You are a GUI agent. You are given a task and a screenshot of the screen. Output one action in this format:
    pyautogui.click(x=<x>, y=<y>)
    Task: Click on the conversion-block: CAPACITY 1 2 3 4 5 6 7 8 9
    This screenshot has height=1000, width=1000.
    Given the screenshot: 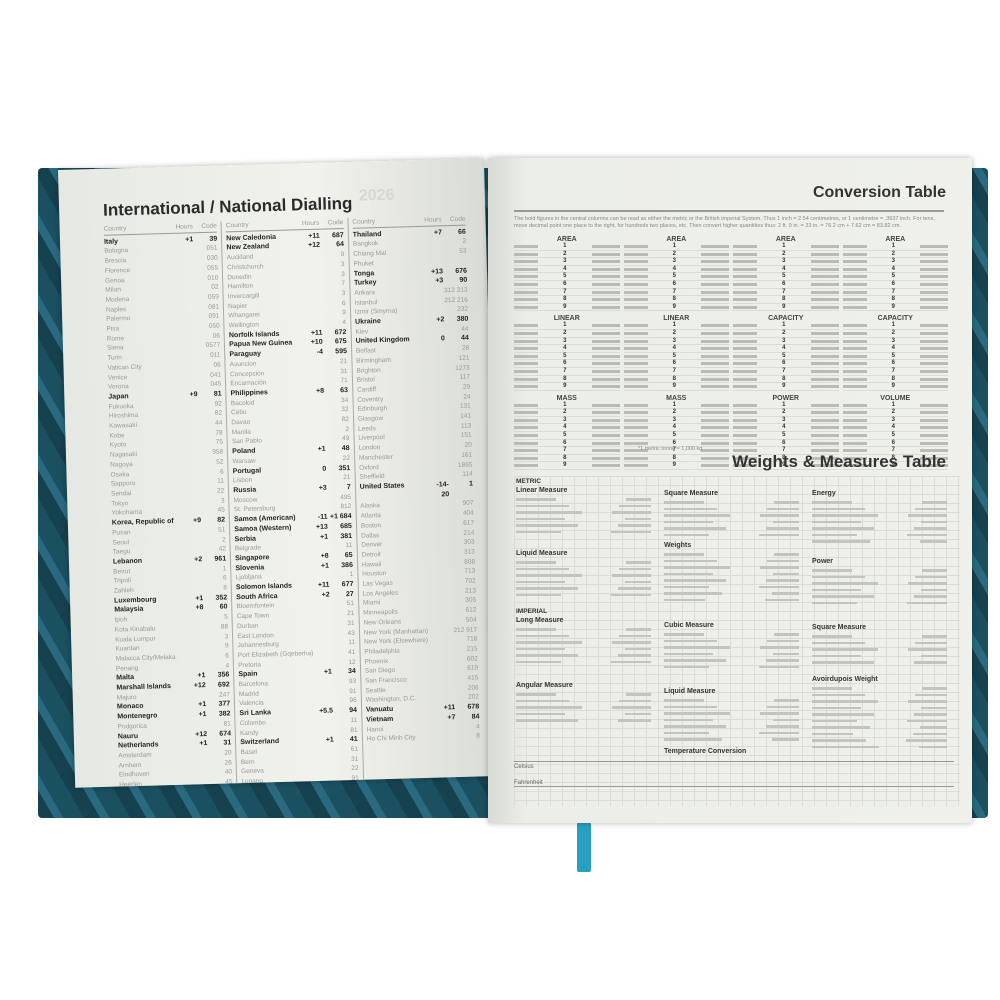 What is the action you would take?
    pyautogui.click(x=895, y=353)
    